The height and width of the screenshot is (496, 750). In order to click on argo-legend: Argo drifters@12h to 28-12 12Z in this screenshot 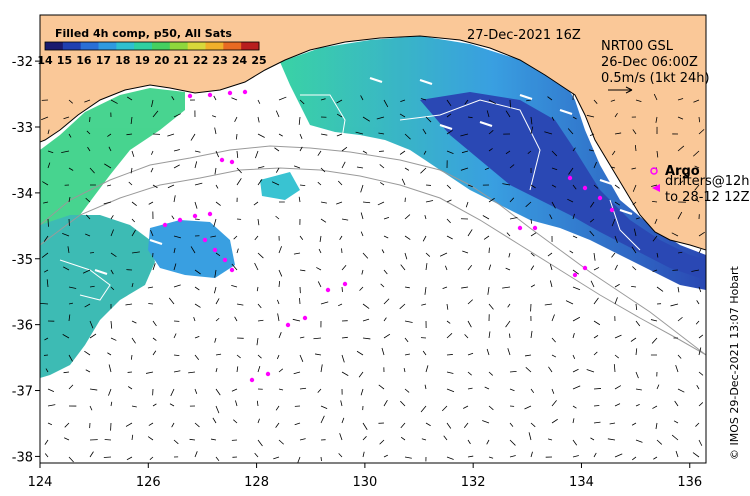, I will do `click(700, 184)`.